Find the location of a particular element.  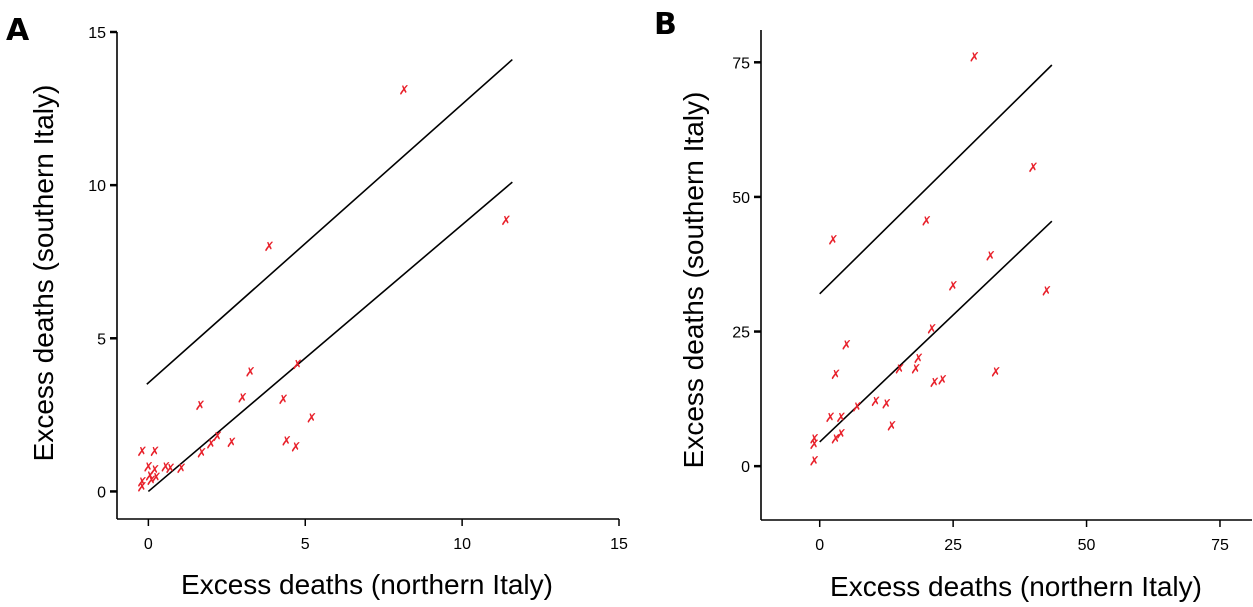

panel-a-y-axis-title: Excess deaths (southern Italy) is located at coordinates (43, 273).